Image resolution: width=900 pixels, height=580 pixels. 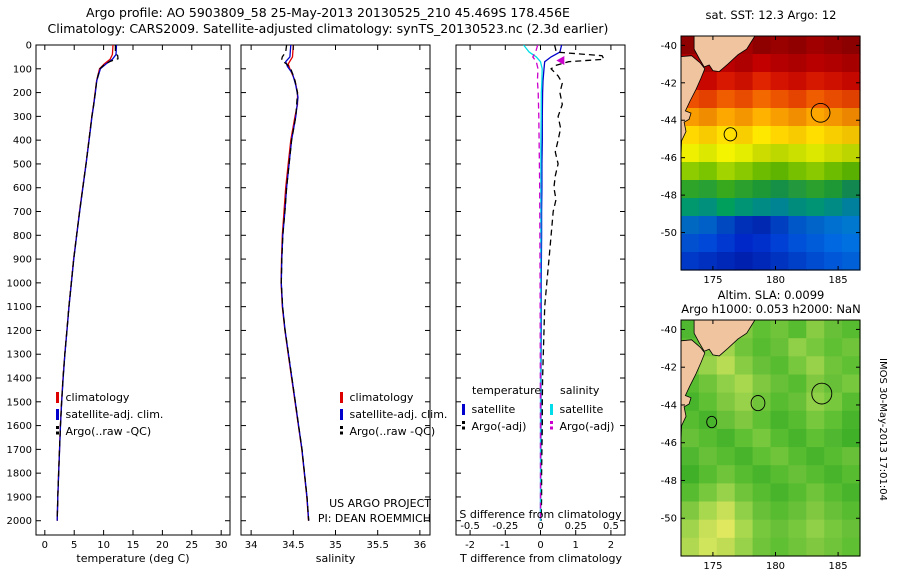 What do you see at coordinates (19, 379) in the screenshot?
I see `svg-text: 1400` at bounding box center [19, 379].